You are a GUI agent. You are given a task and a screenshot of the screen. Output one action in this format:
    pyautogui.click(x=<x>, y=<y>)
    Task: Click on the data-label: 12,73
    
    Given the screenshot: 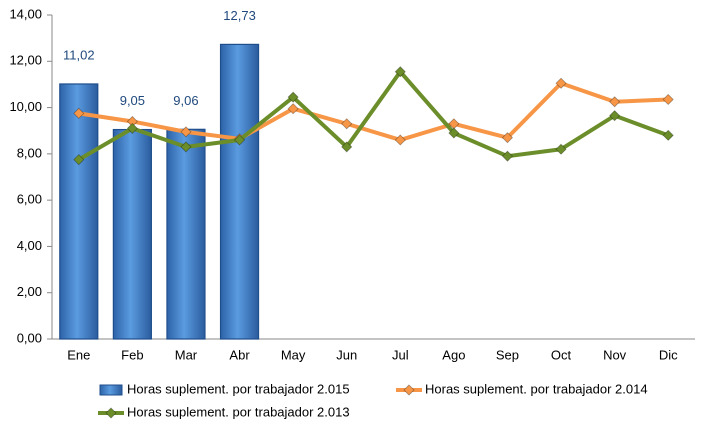 What is the action you would take?
    pyautogui.click(x=239, y=15)
    